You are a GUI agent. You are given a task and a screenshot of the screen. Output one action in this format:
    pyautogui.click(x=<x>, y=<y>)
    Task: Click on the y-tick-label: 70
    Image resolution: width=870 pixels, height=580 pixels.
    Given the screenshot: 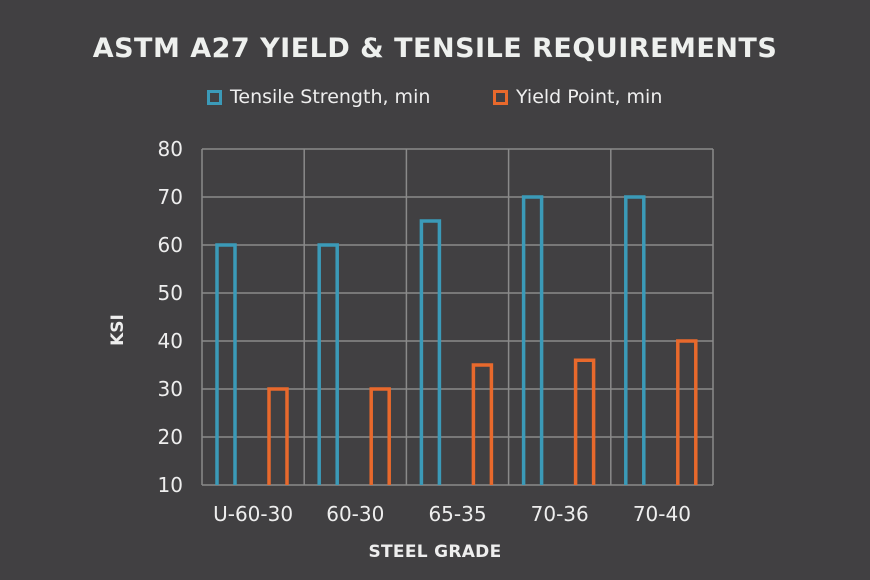 What is the action you would take?
    pyautogui.click(x=170, y=197)
    